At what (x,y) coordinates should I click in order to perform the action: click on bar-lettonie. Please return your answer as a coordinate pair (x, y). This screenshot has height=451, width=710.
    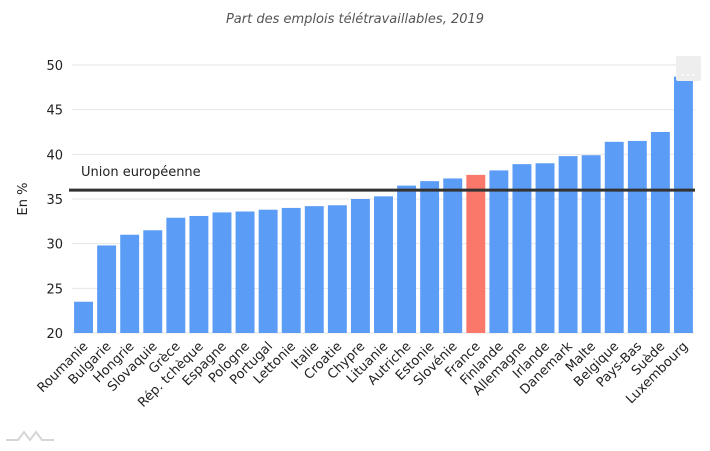
    Looking at the image, I should click on (291, 270).